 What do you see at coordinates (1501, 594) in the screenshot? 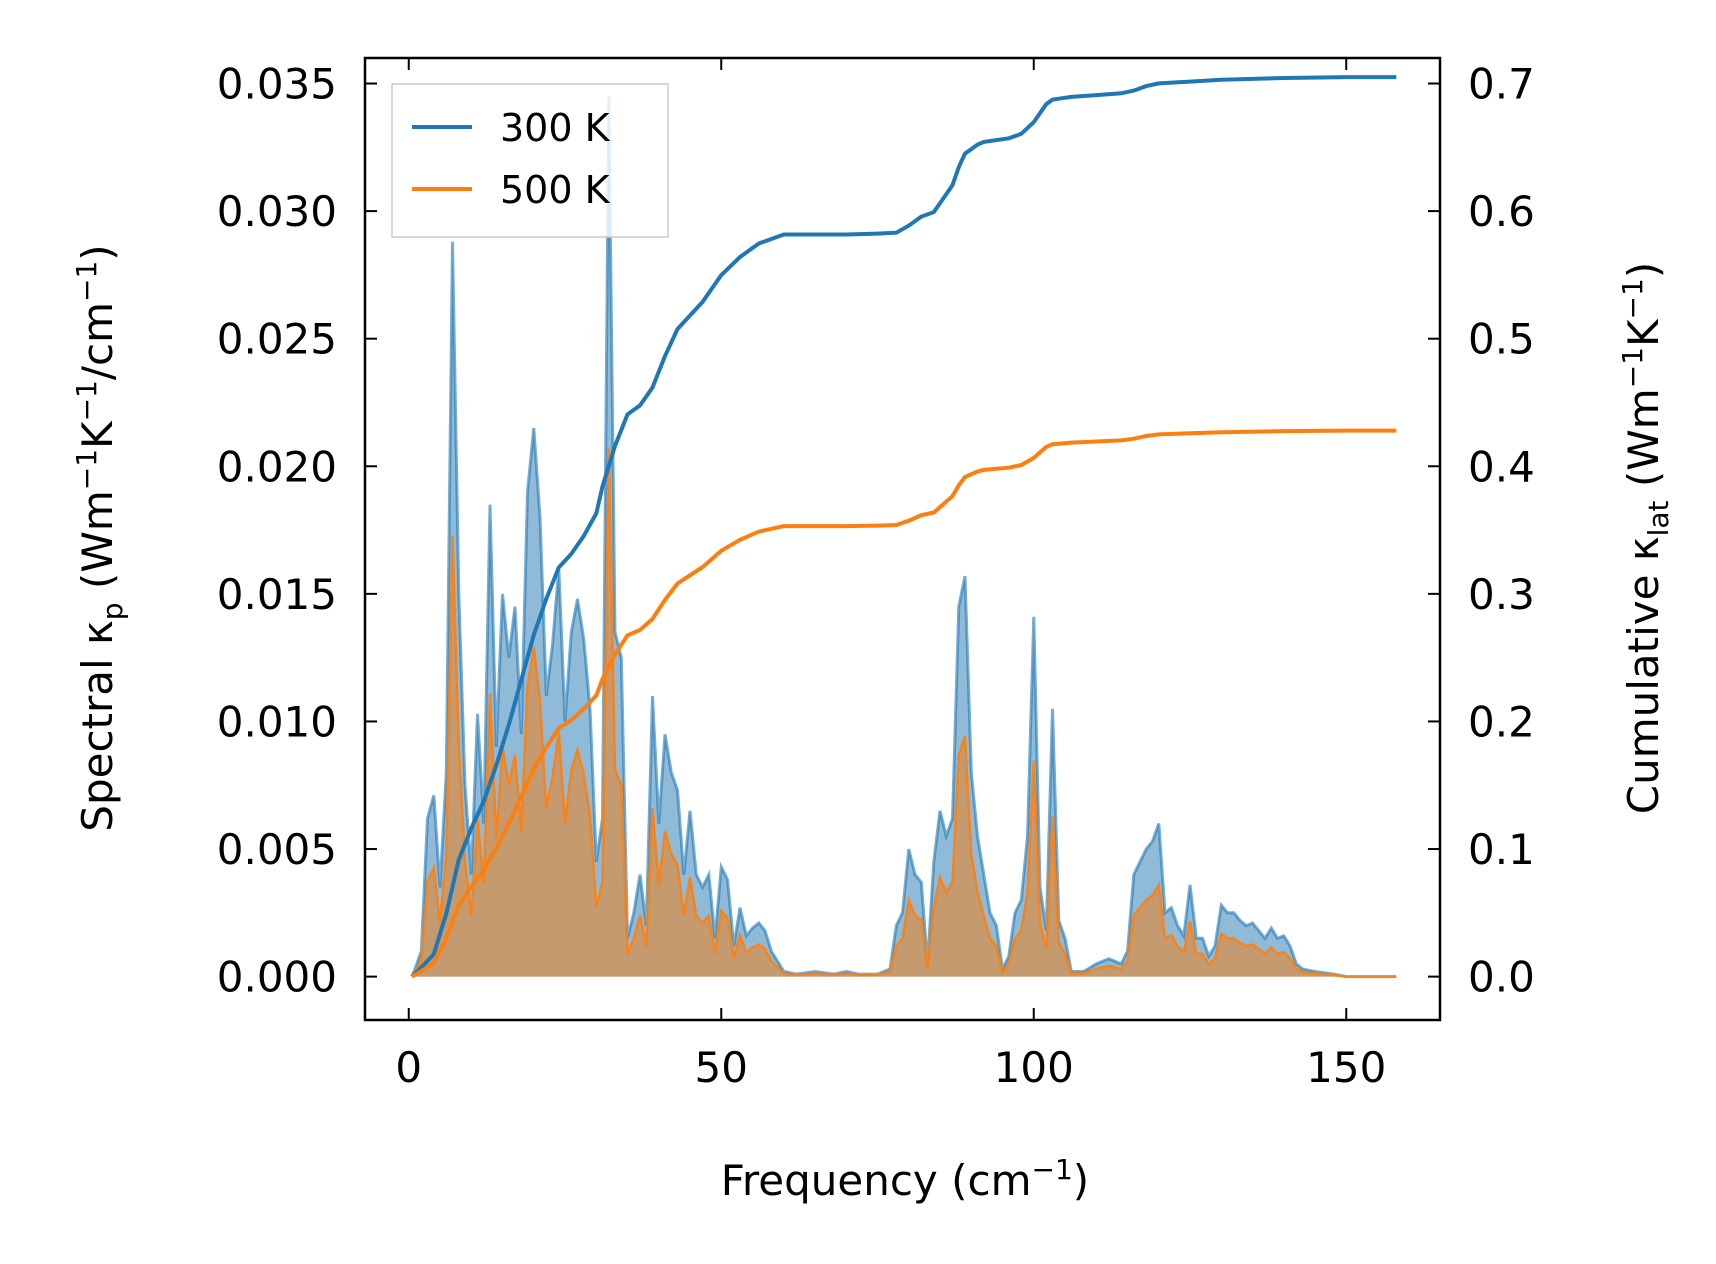
I see `y-right-tick-label: 0.3` at bounding box center [1501, 594].